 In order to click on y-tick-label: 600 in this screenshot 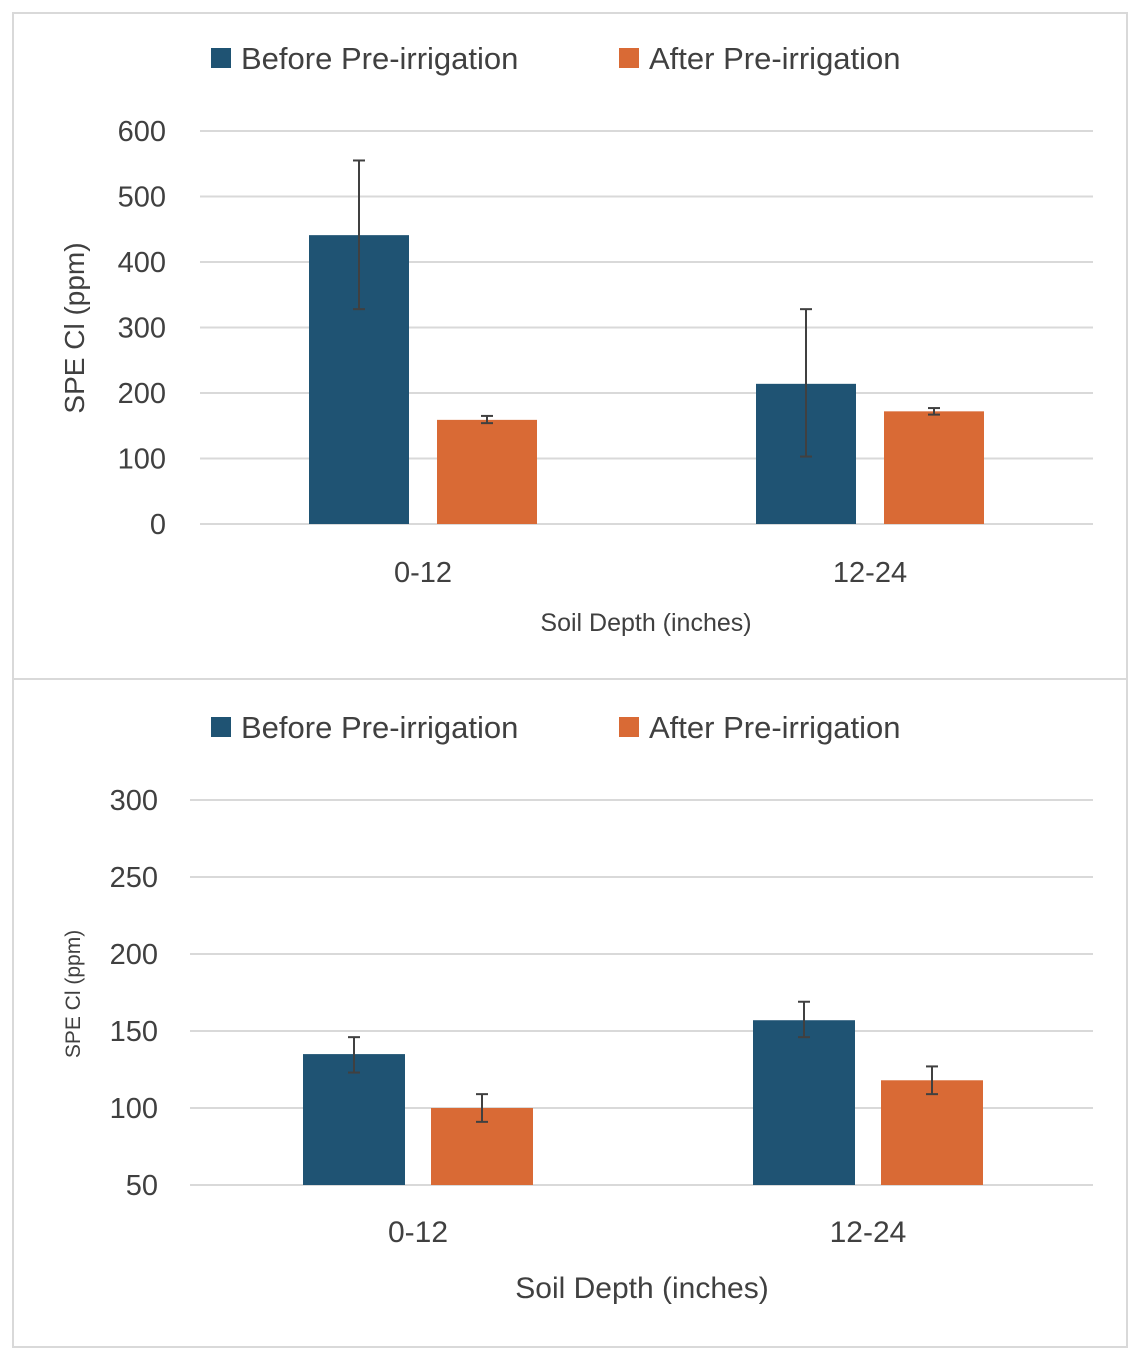, I will do `click(142, 132)`.